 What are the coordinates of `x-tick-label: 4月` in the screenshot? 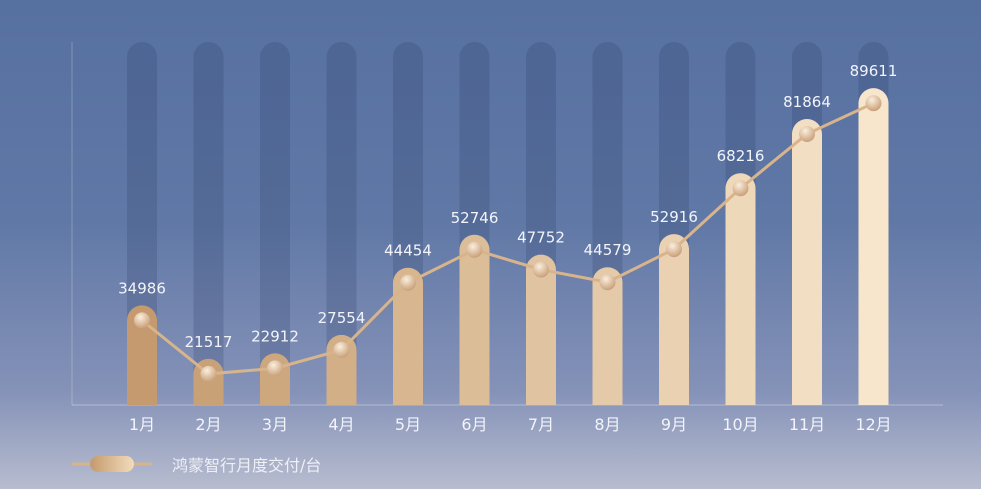 It's located at (341, 424).